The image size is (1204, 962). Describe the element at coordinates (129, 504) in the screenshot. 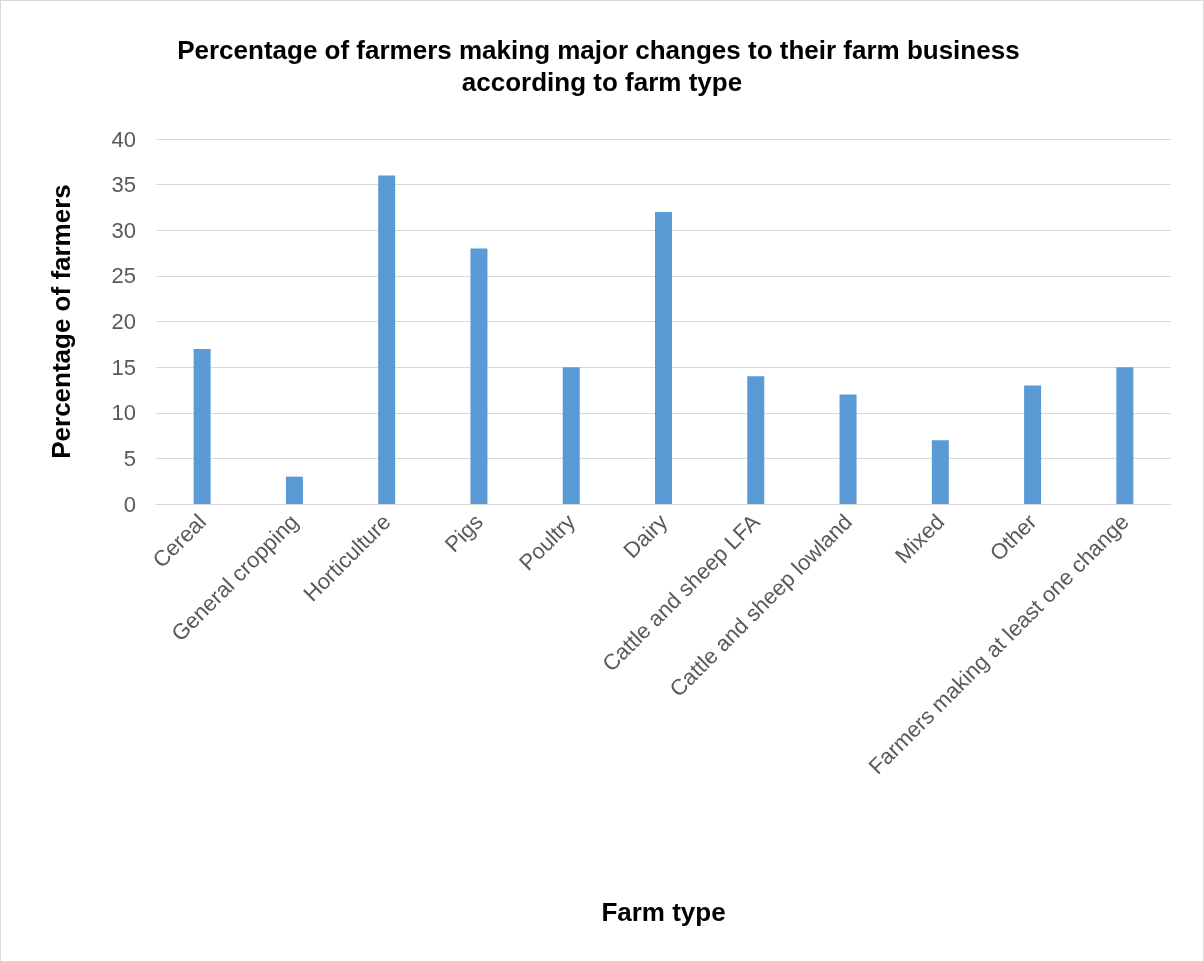

I see `y-tick-label: 0` at that location.